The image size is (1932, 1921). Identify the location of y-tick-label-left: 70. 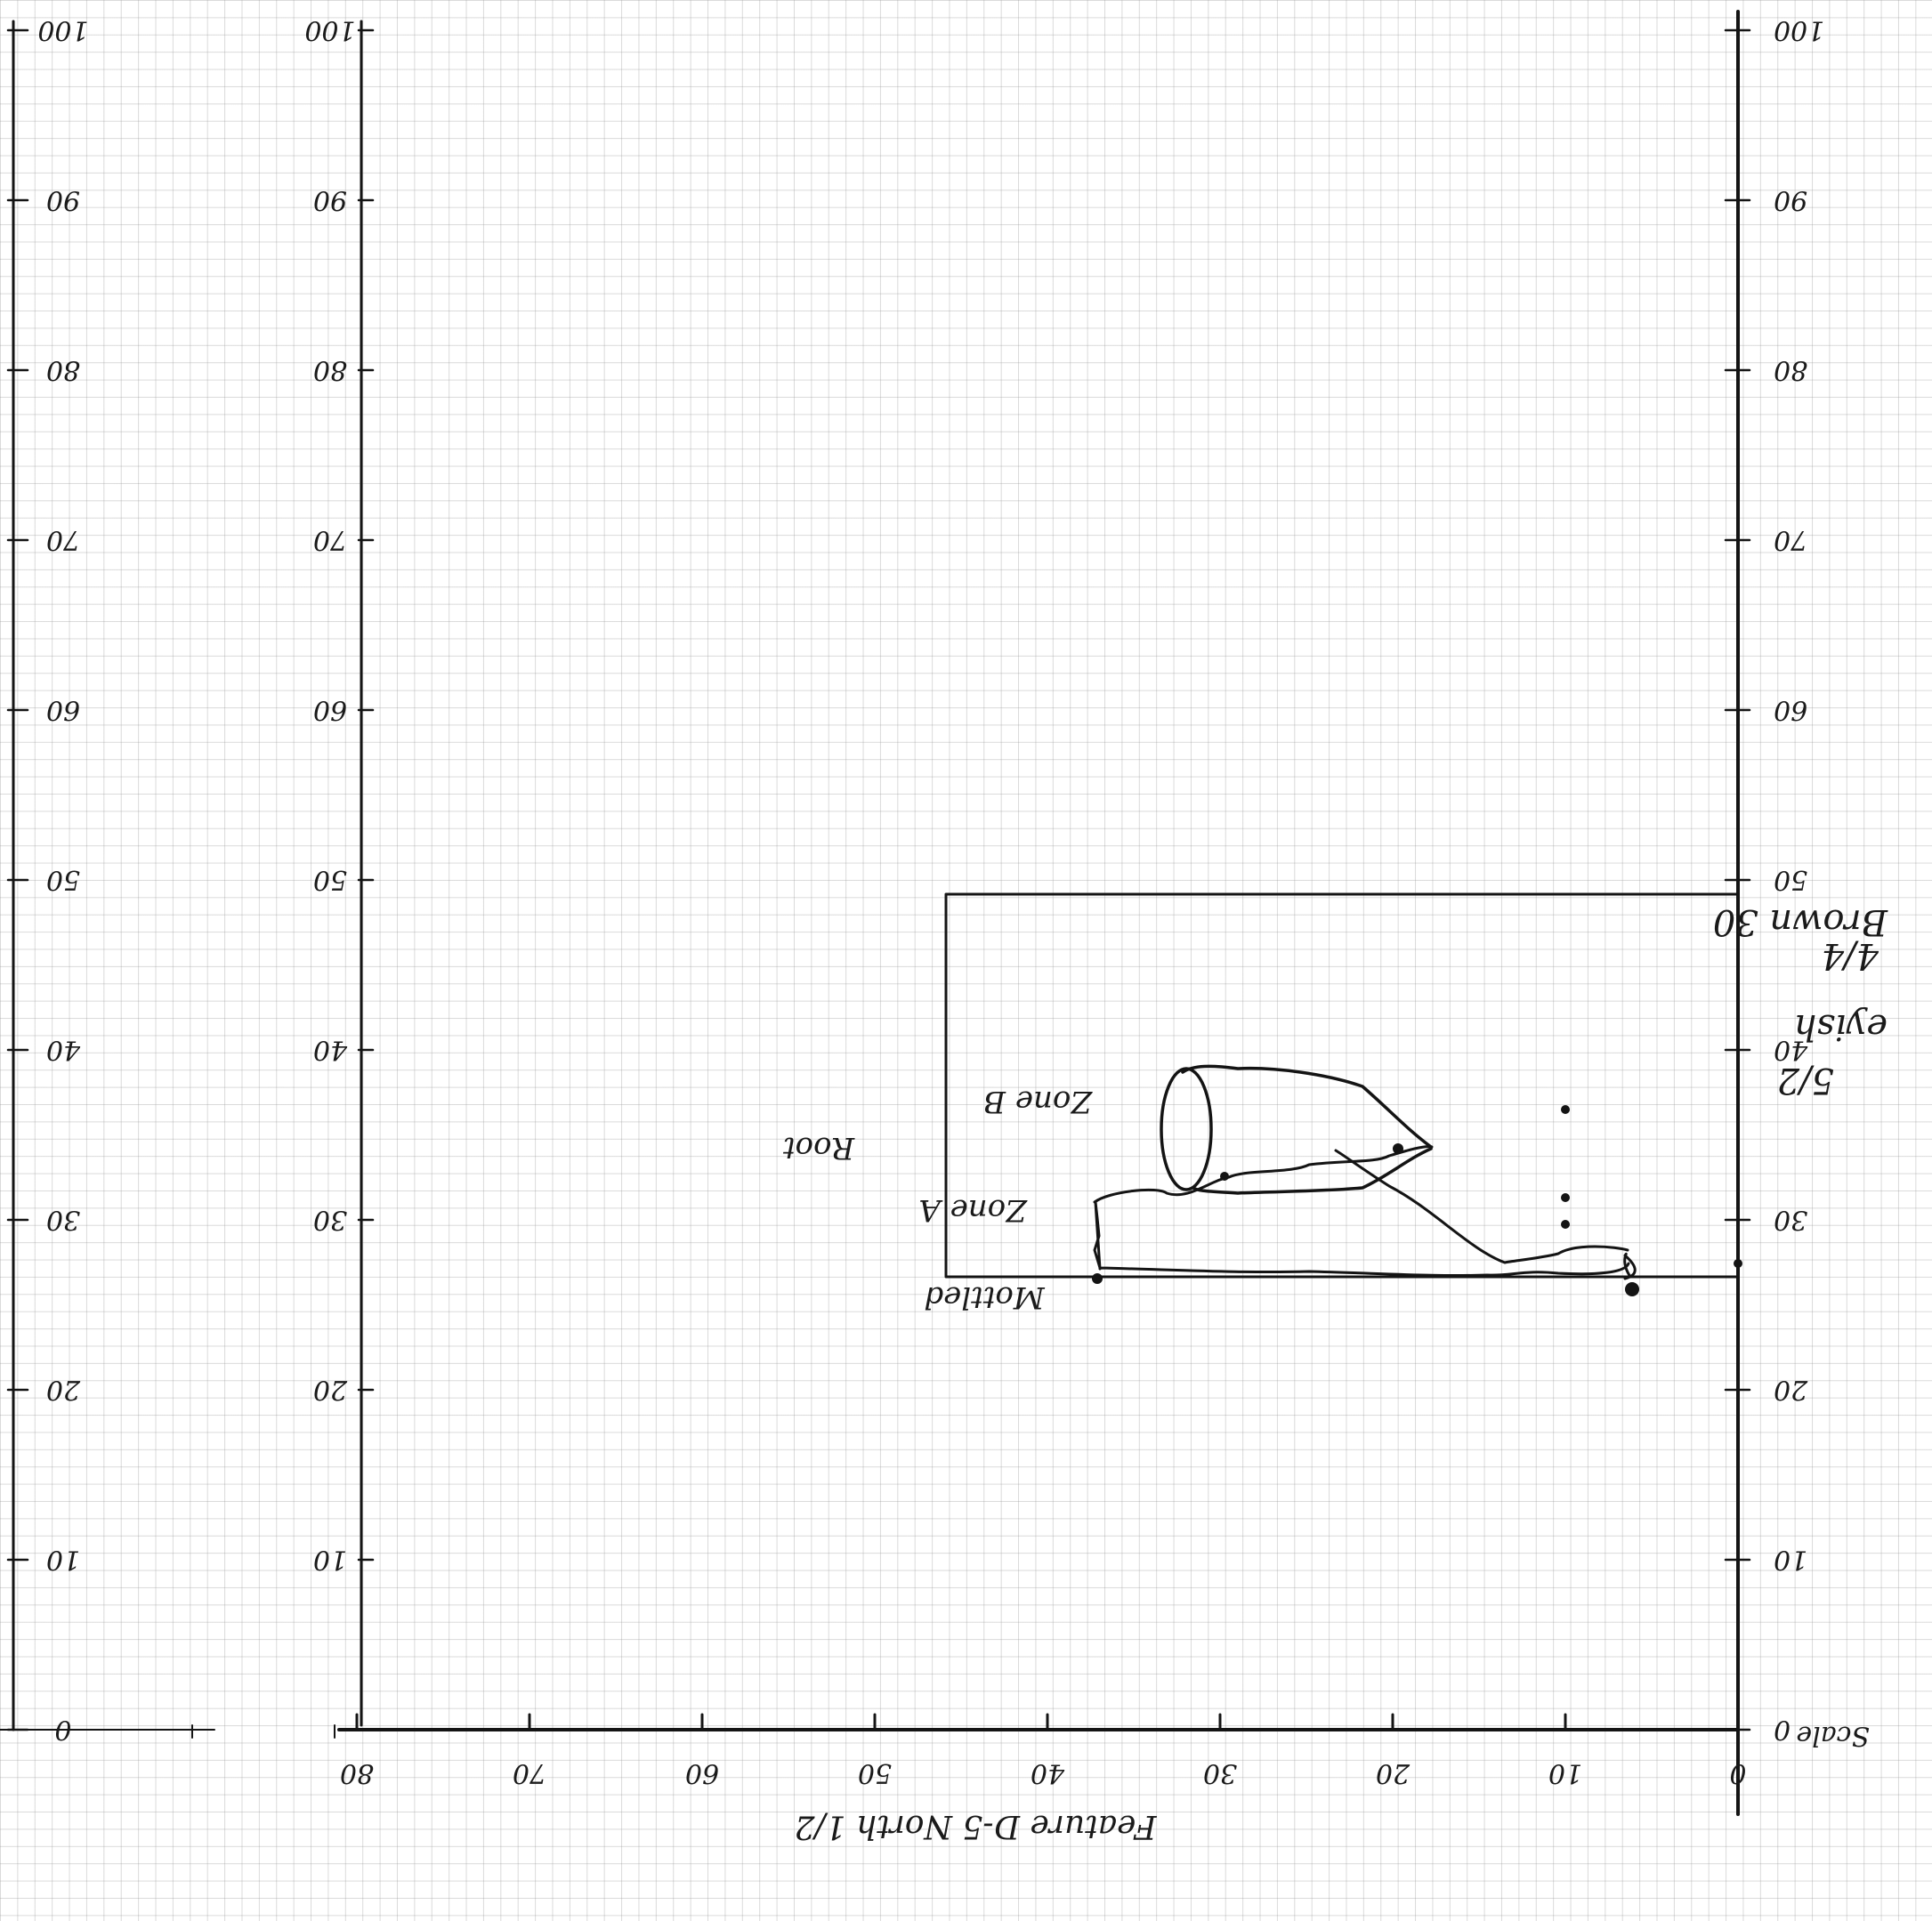
(63, 539).